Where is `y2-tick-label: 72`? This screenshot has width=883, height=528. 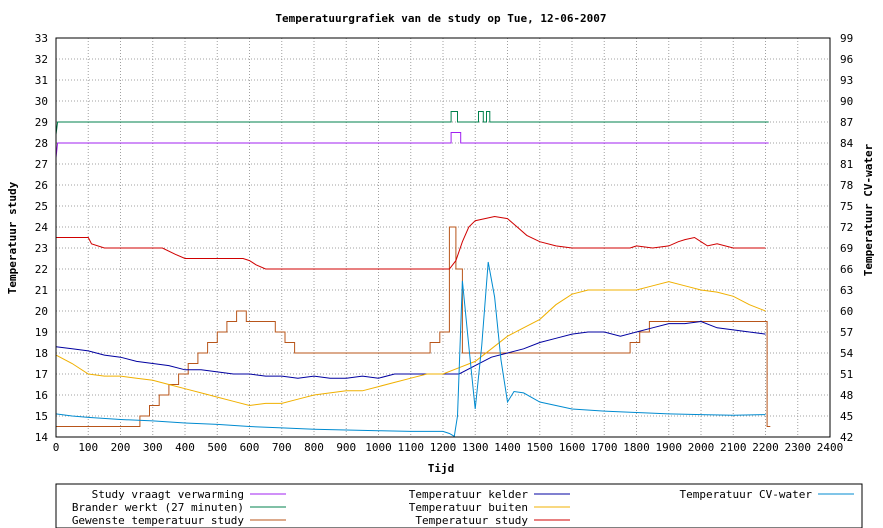 y2-tick-label: 72 is located at coordinates (846, 227).